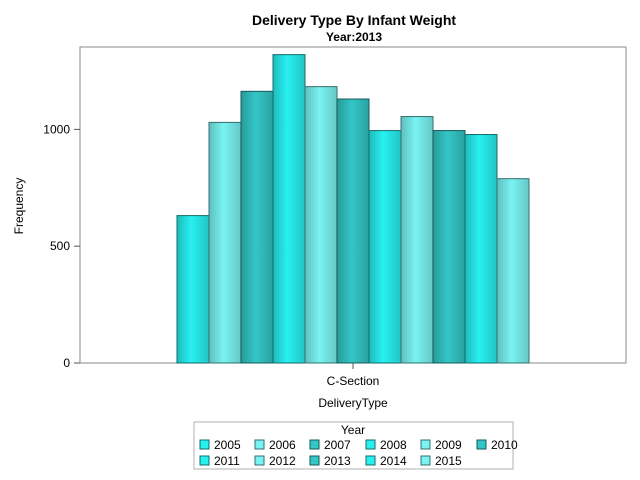 The image size is (640, 480). Describe the element at coordinates (448, 461) in the screenshot. I see `legend-label-2015: 2015` at that location.